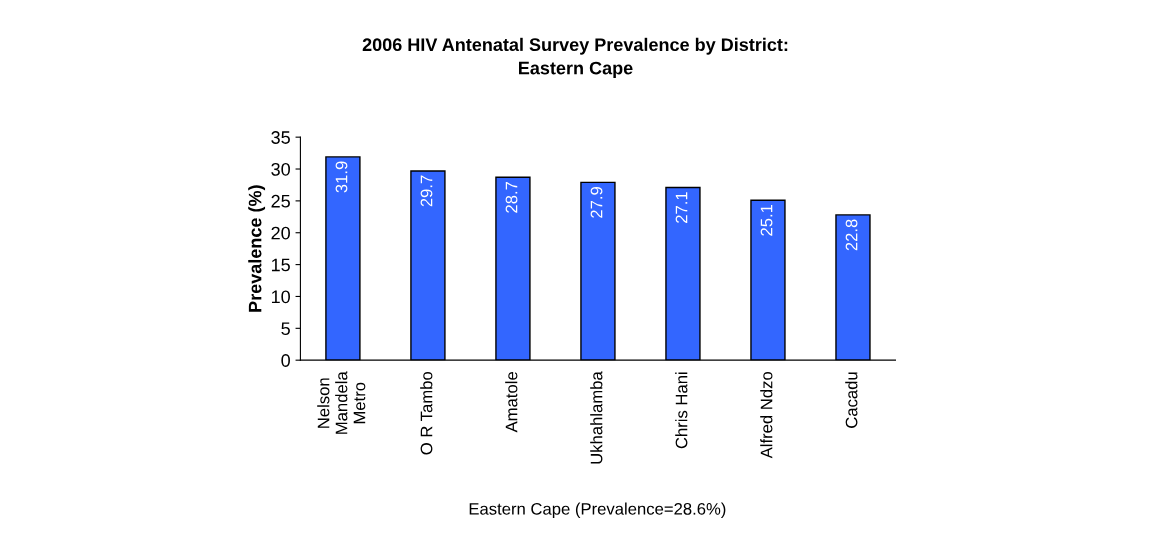 This screenshot has width=1151, height=540. What do you see at coordinates (766, 415) in the screenshot?
I see `x-tick-label: Alfred Ndzo` at bounding box center [766, 415].